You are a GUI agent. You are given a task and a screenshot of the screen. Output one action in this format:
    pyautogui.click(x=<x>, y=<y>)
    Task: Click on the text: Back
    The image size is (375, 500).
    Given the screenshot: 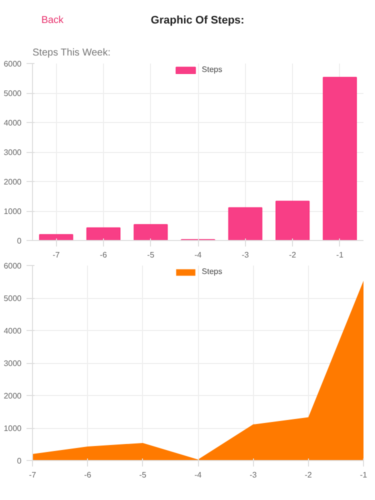 What is the action you would take?
    pyautogui.click(x=53, y=20)
    